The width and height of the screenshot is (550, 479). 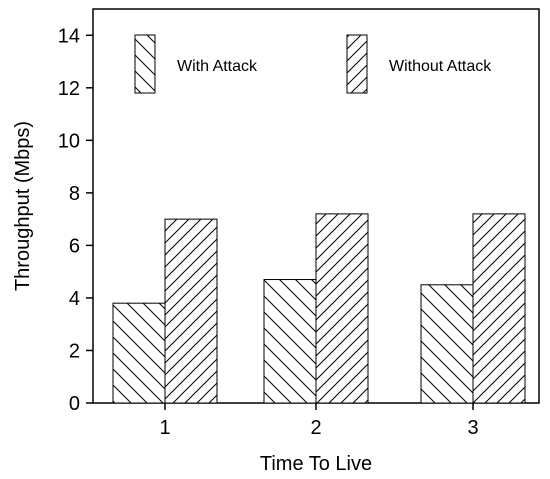 What do you see at coordinates (145, 64) in the screenshot?
I see `legend-swatch-with-attack` at bounding box center [145, 64].